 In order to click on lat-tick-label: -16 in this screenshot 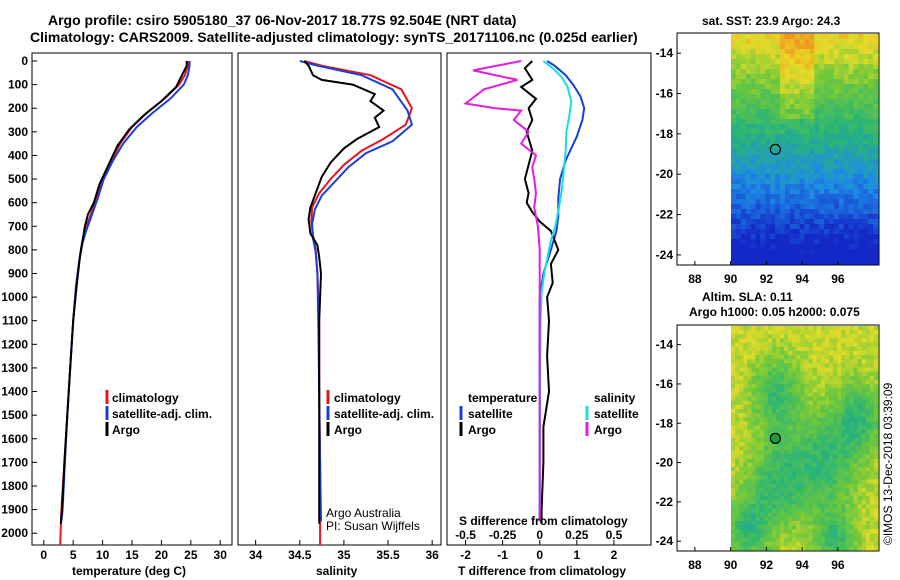, I will do `click(665, 384)`.